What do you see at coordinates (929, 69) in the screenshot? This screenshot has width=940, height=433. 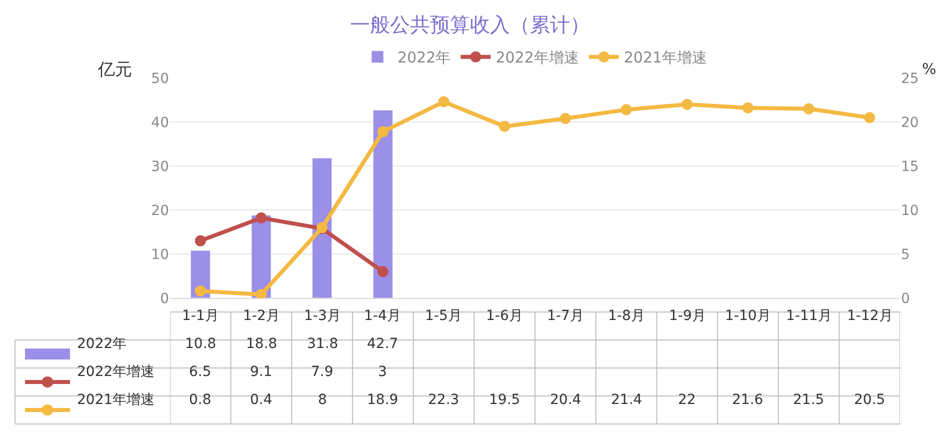 I see `y2-axis-title: %` at bounding box center [929, 69].